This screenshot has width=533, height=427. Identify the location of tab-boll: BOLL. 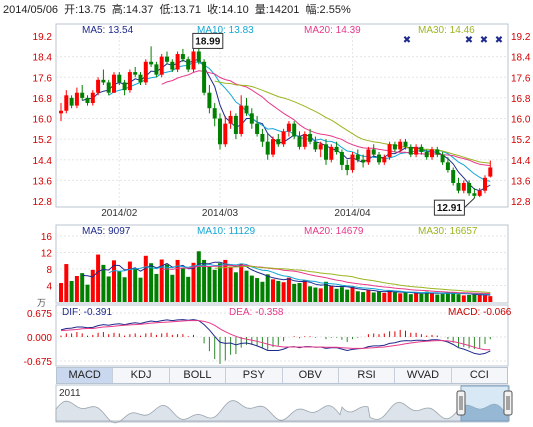
(198, 375).